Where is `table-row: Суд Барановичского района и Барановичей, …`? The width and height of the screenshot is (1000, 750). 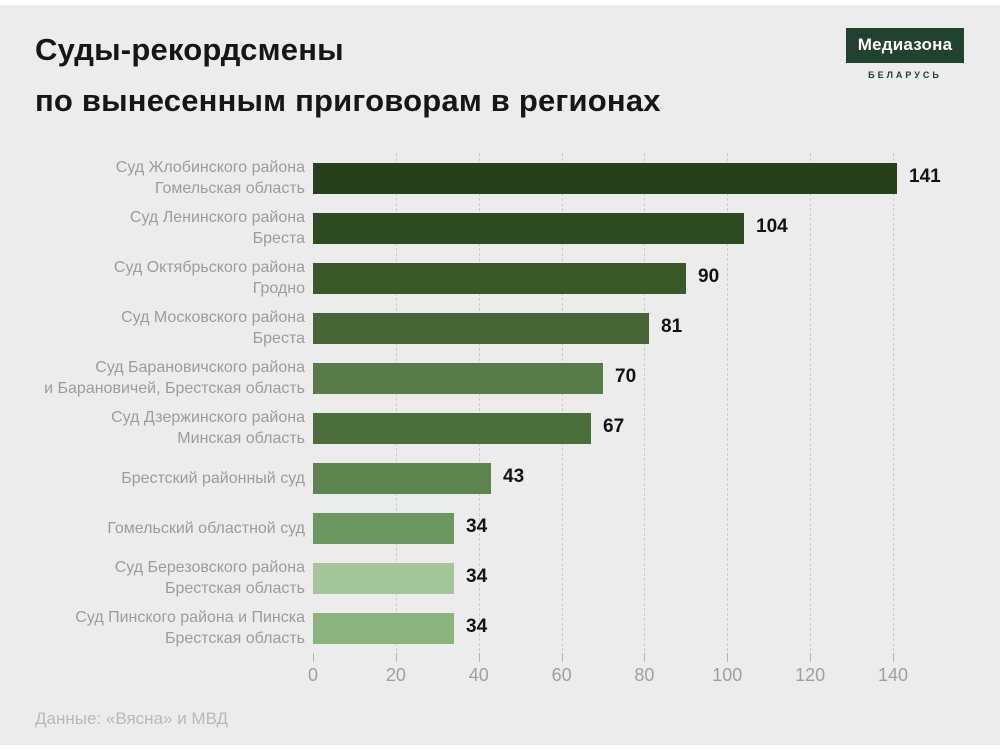 table-row: Суд Барановичского района и Барановичей, … is located at coordinates (500, 378).